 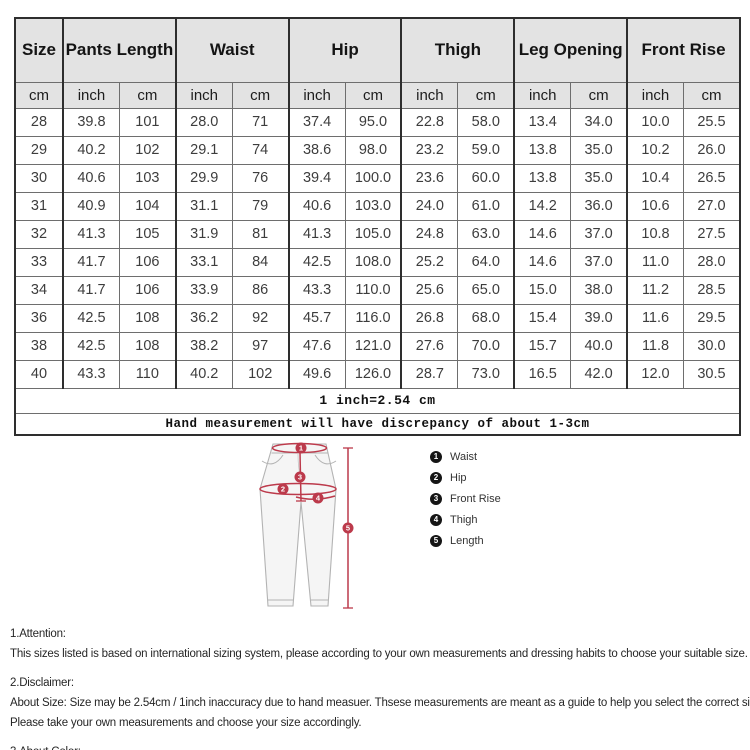 What do you see at coordinates (711, 122) in the screenshot?
I see `value-cell: 25.5` at bounding box center [711, 122].